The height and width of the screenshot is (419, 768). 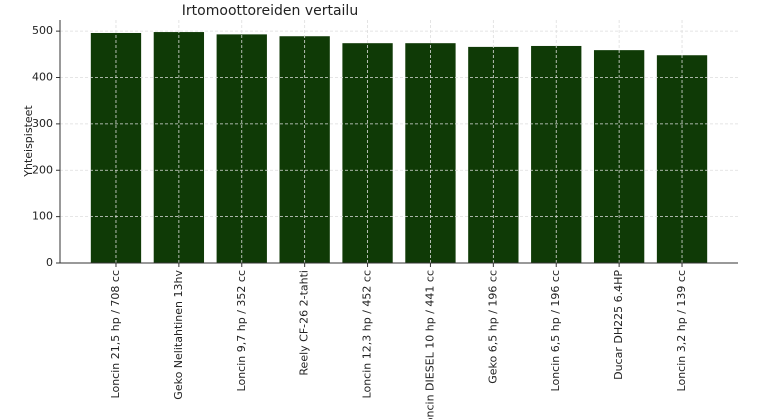 I want to click on y-tick-label: 500, so click(x=42, y=30).